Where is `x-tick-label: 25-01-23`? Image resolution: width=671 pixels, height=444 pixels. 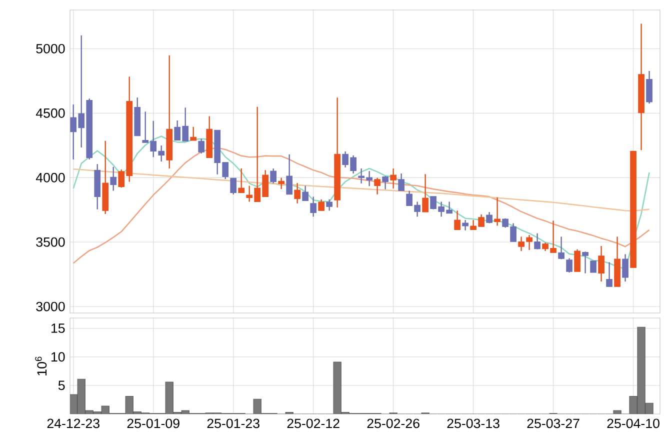 x-tick-label: 25-01-23 is located at coordinates (233, 423).